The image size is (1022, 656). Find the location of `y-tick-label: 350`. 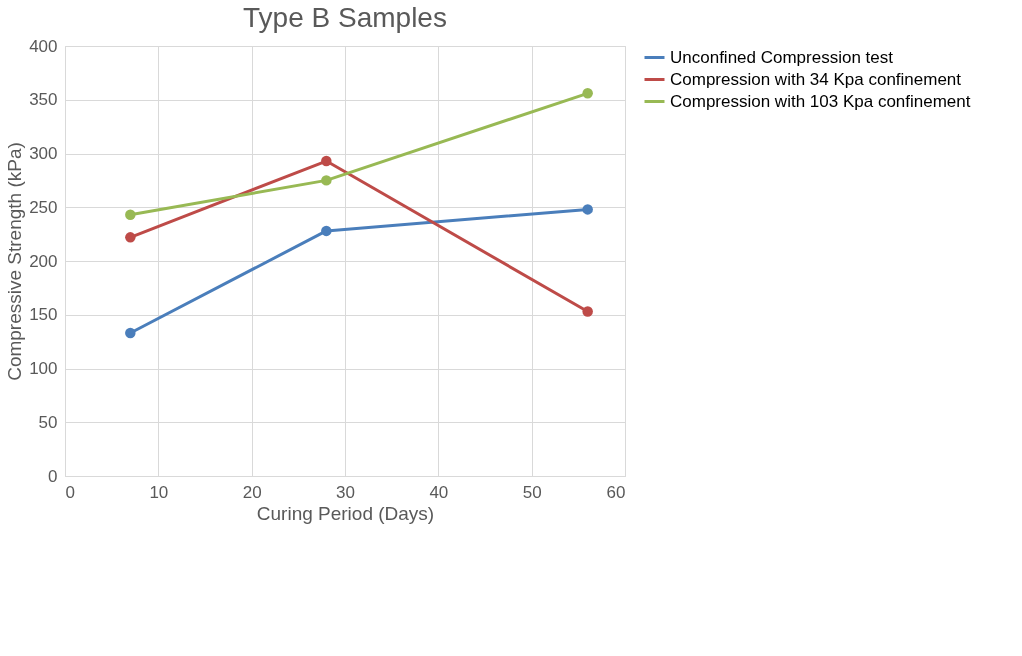

y-tick-label: 350 is located at coordinates (43, 100).